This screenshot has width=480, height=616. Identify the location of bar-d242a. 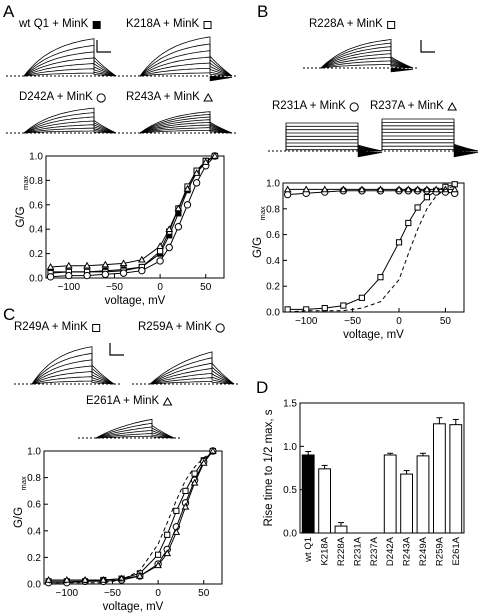
(390, 494).